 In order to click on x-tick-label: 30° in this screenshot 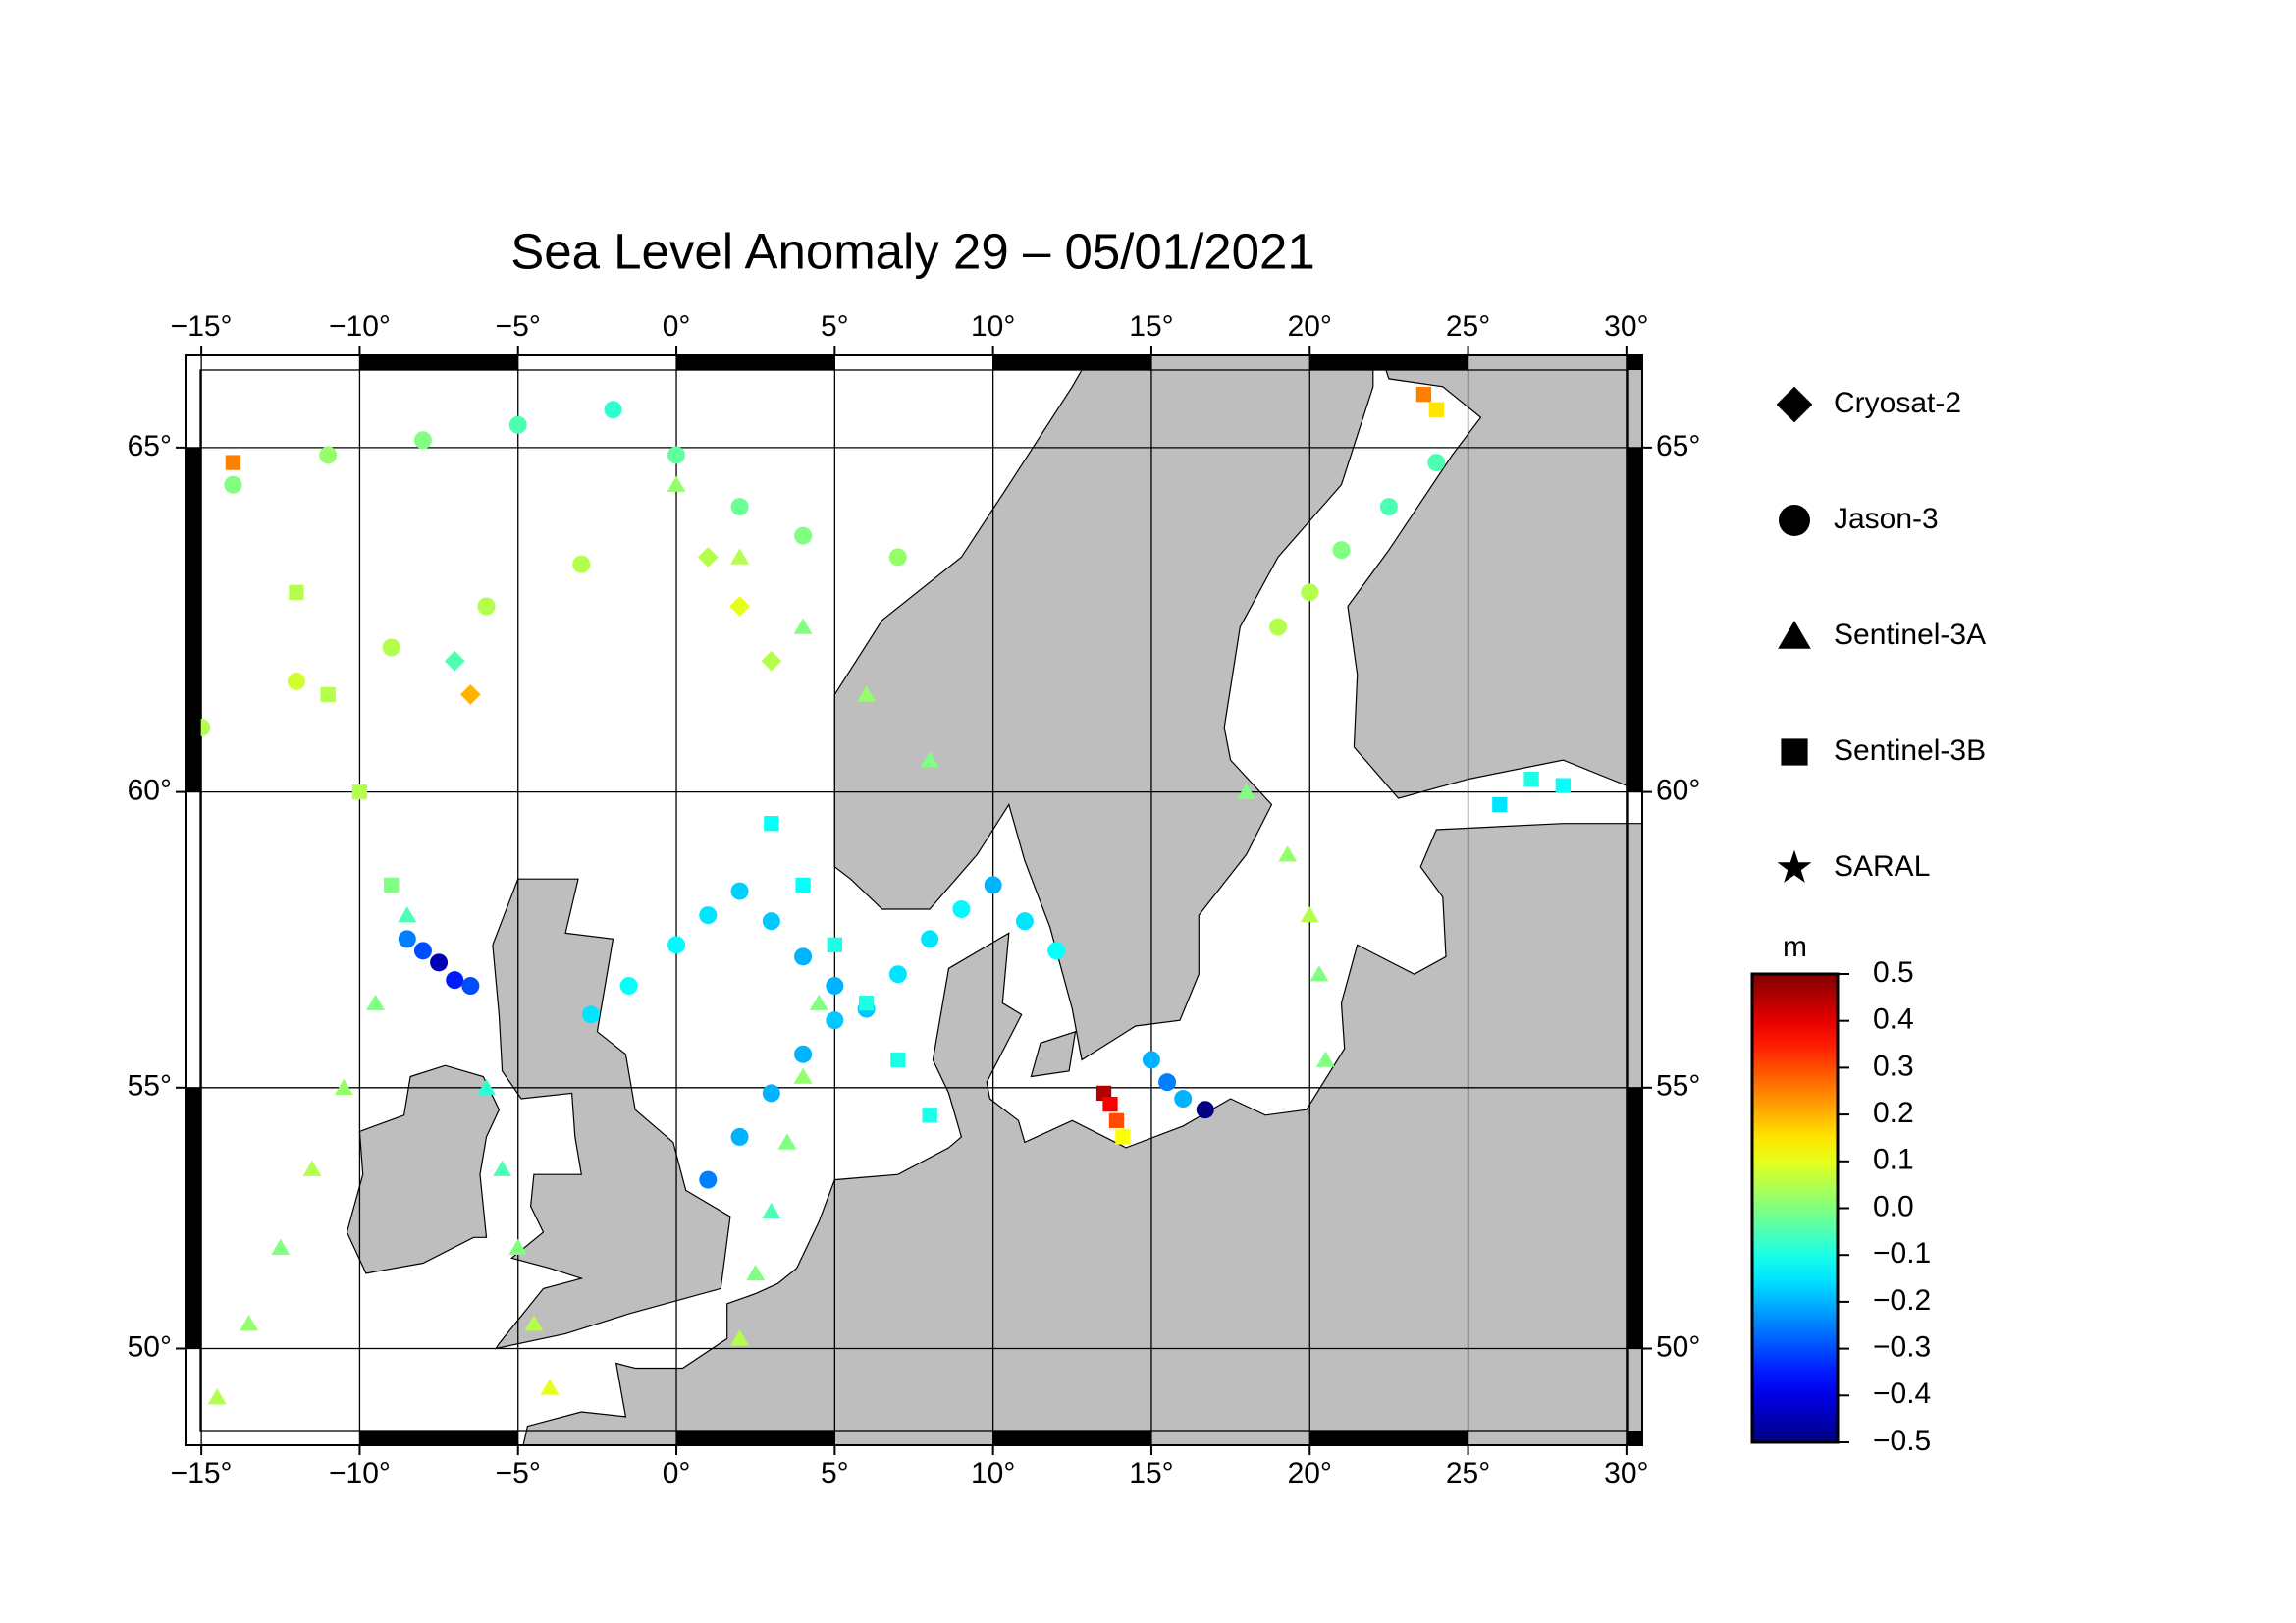, I will do `click(1626, 1473)`.